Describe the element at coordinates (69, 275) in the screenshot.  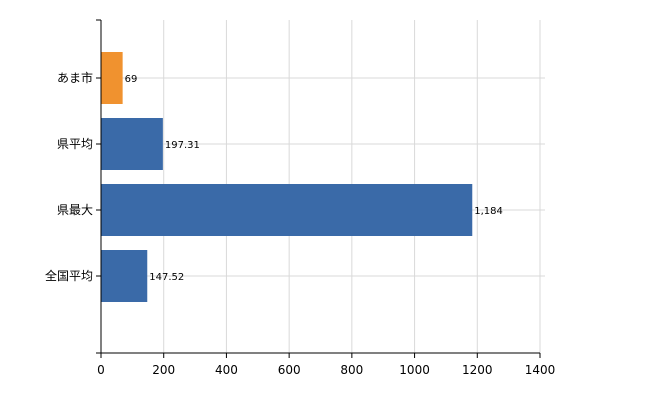
I see `y-tick-label-3: 全国平均` at that location.